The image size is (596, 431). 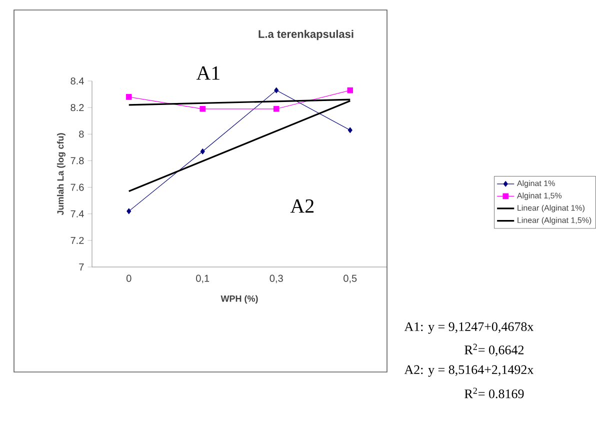 I want to click on y-tick-label: 7.4, so click(x=77, y=214).